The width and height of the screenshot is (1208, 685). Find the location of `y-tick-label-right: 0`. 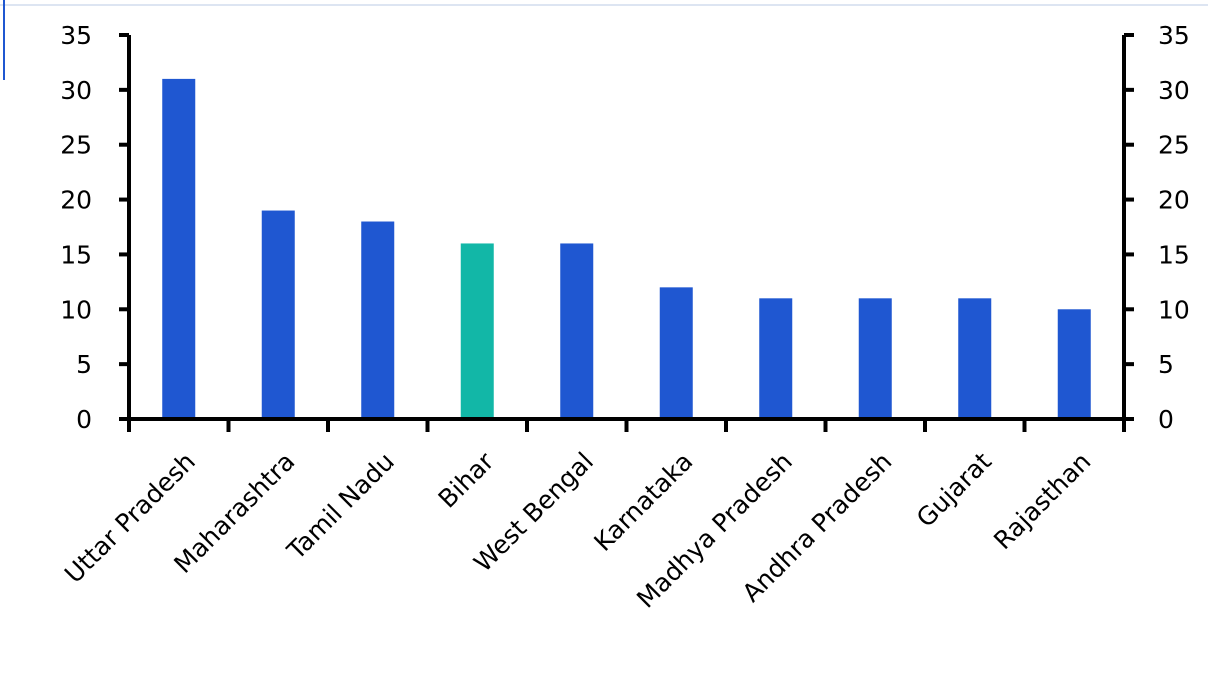

y-tick-label-right: 0 is located at coordinates (1166, 419).